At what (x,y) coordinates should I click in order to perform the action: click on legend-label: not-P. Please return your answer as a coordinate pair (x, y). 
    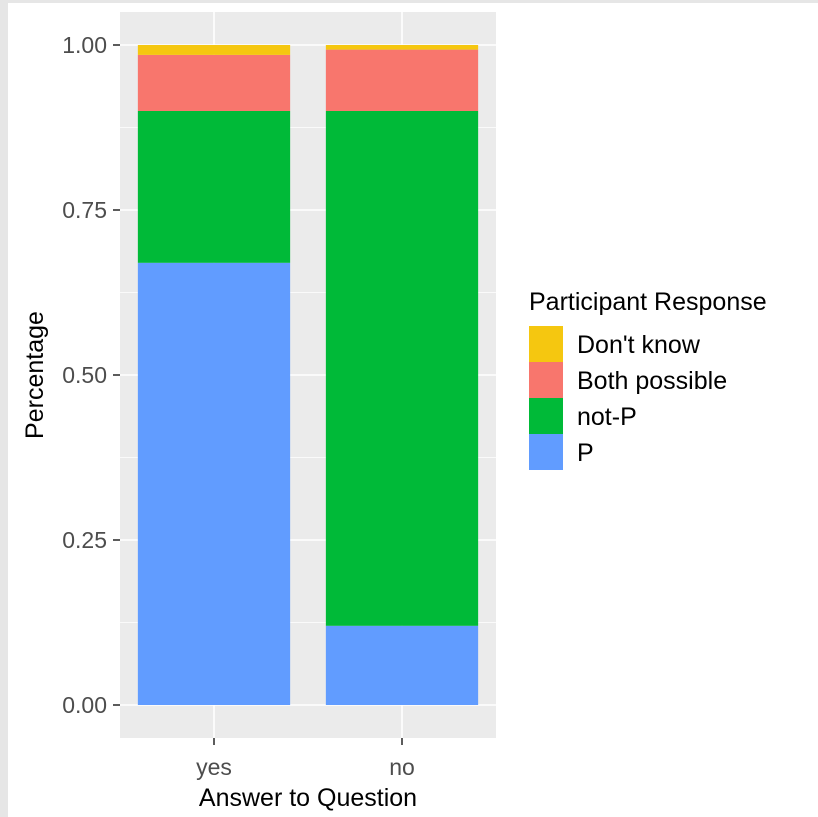
    Looking at the image, I should click on (607, 417).